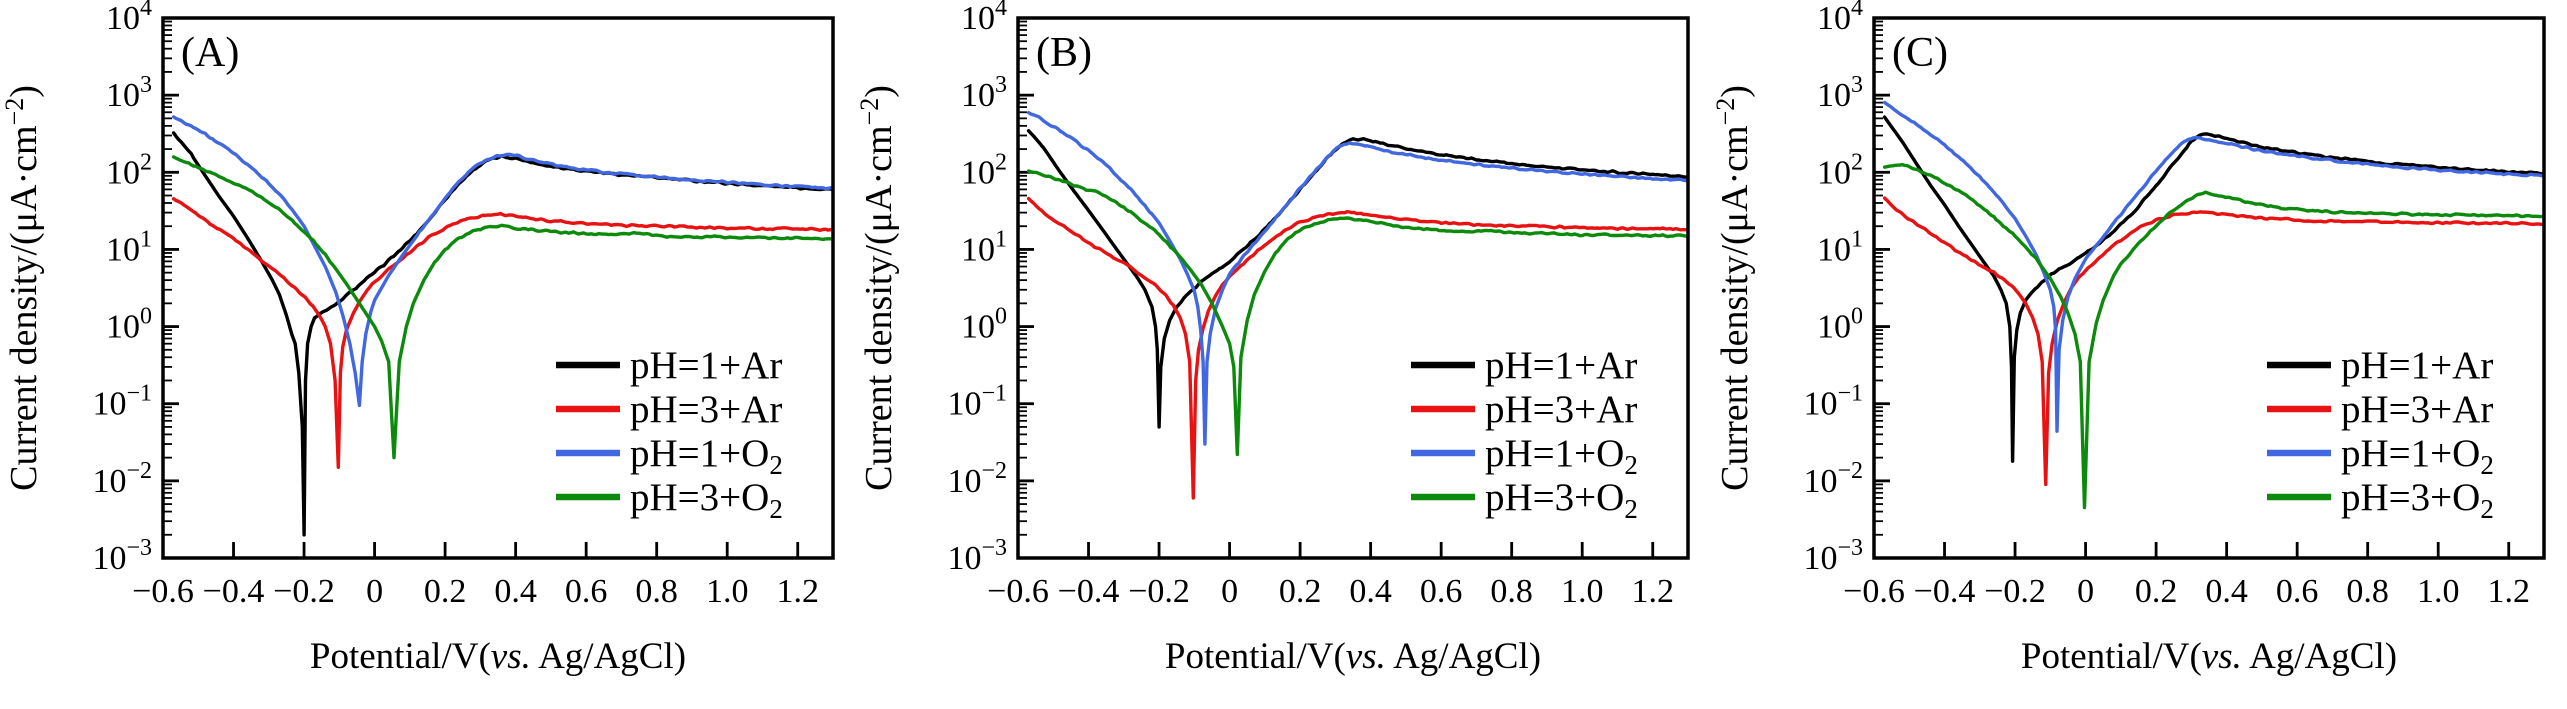 The image size is (2567, 709). What do you see at coordinates (1064, 53) in the screenshot?
I see `panel-letter: (B)` at bounding box center [1064, 53].